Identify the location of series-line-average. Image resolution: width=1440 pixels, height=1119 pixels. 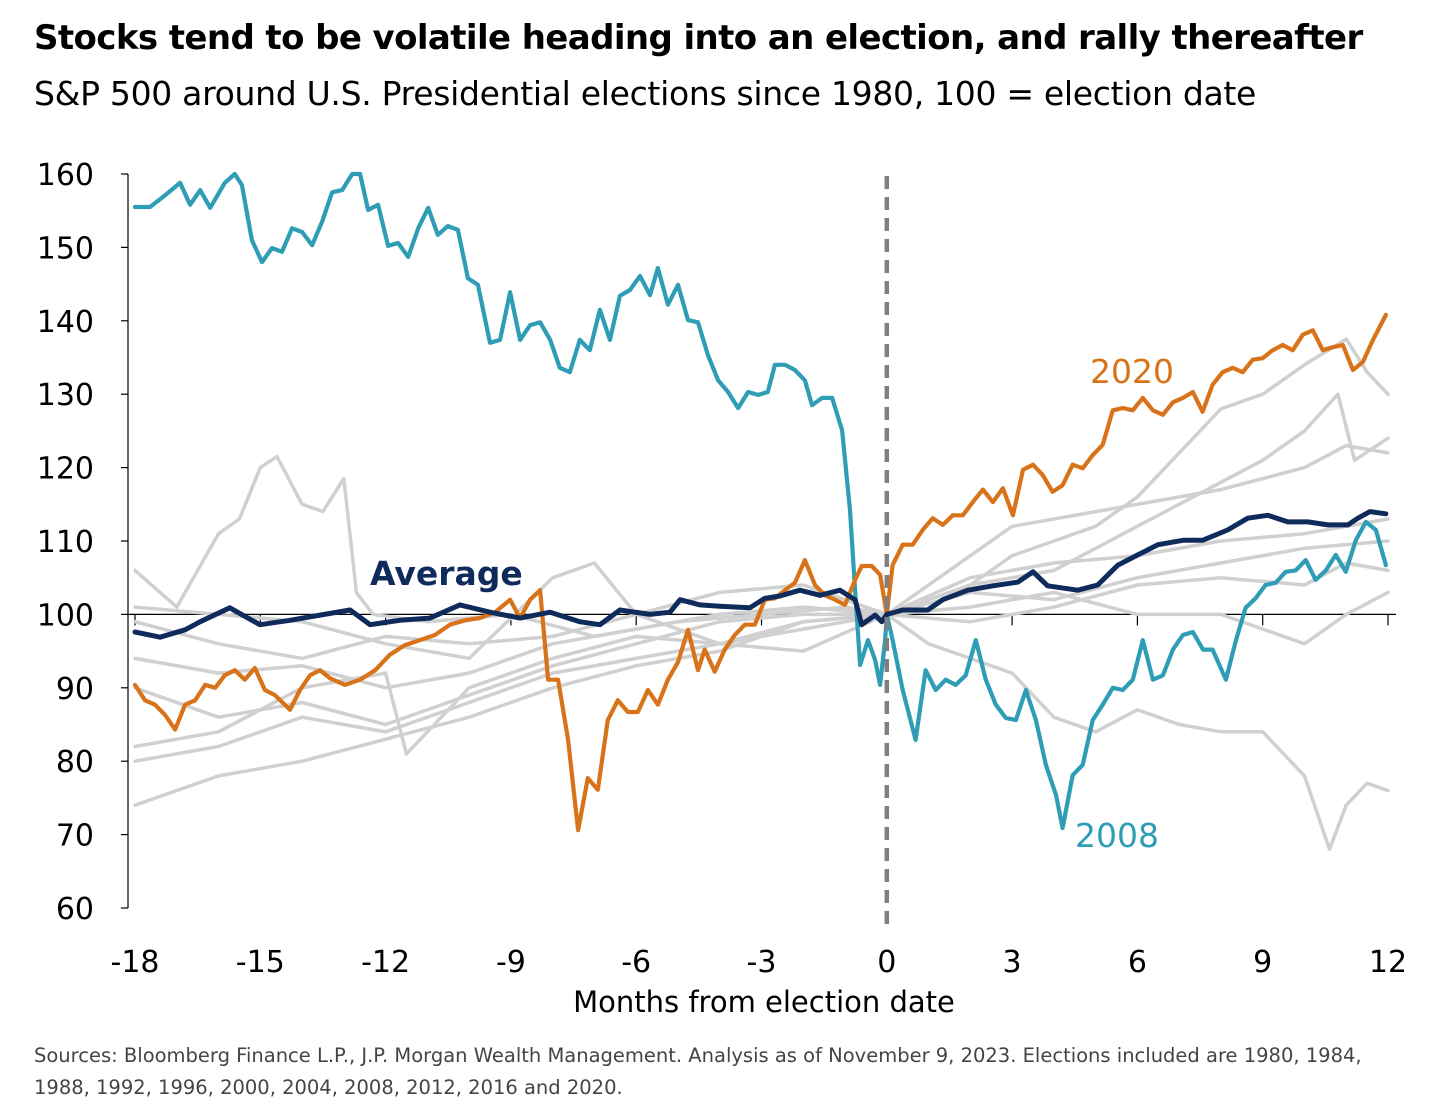
(760, 574).